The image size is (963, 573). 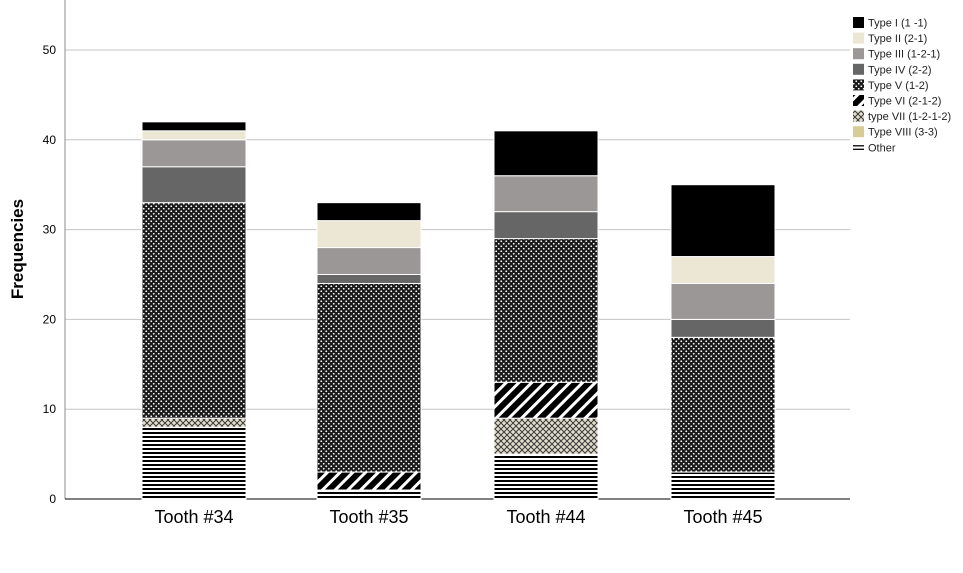 What do you see at coordinates (897, 39) in the screenshot?
I see `legend-label: Type II (2-1)` at bounding box center [897, 39].